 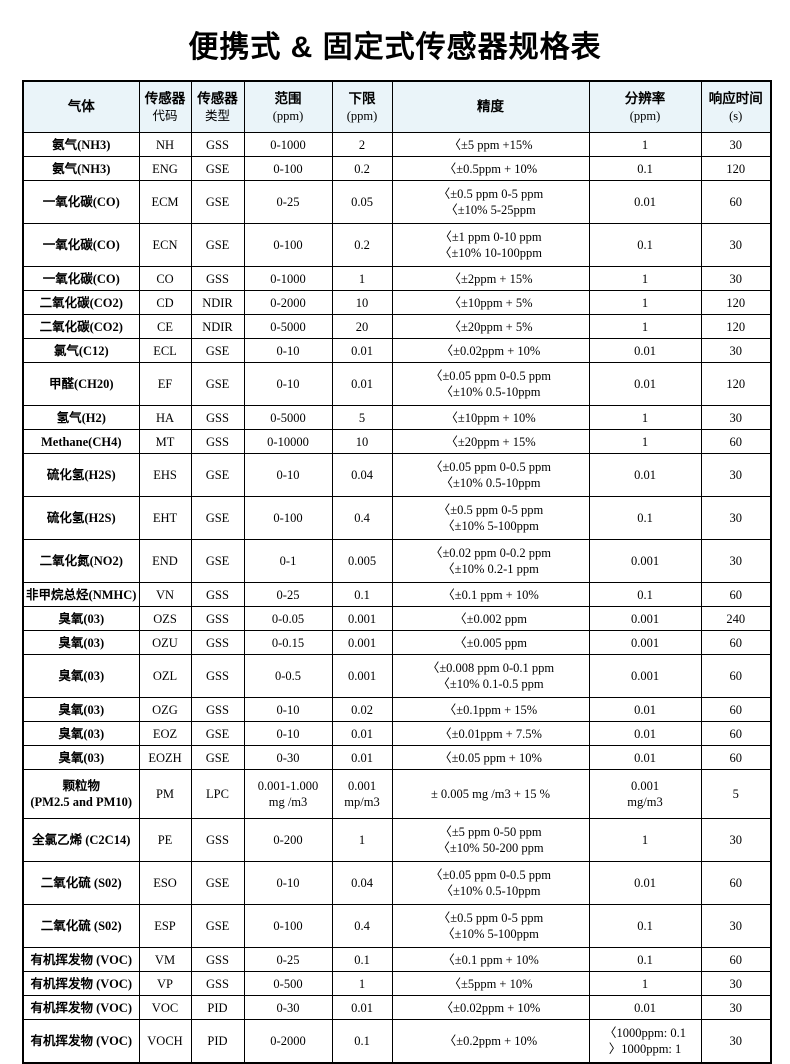 I want to click on cell-line: 0.4, so click(x=362, y=926).